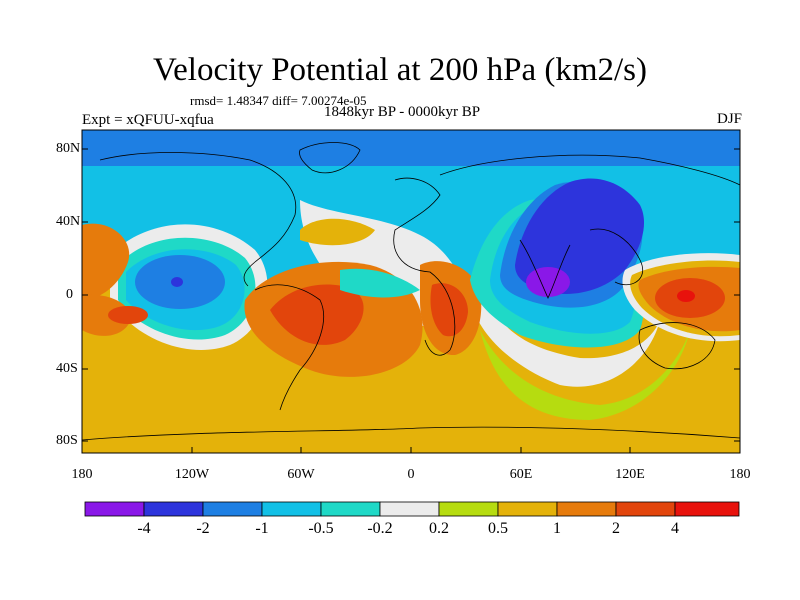 The width and height of the screenshot is (800, 600). Describe the element at coordinates (557, 528) in the screenshot. I see `colorbar-label-pos1: 1` at that location.